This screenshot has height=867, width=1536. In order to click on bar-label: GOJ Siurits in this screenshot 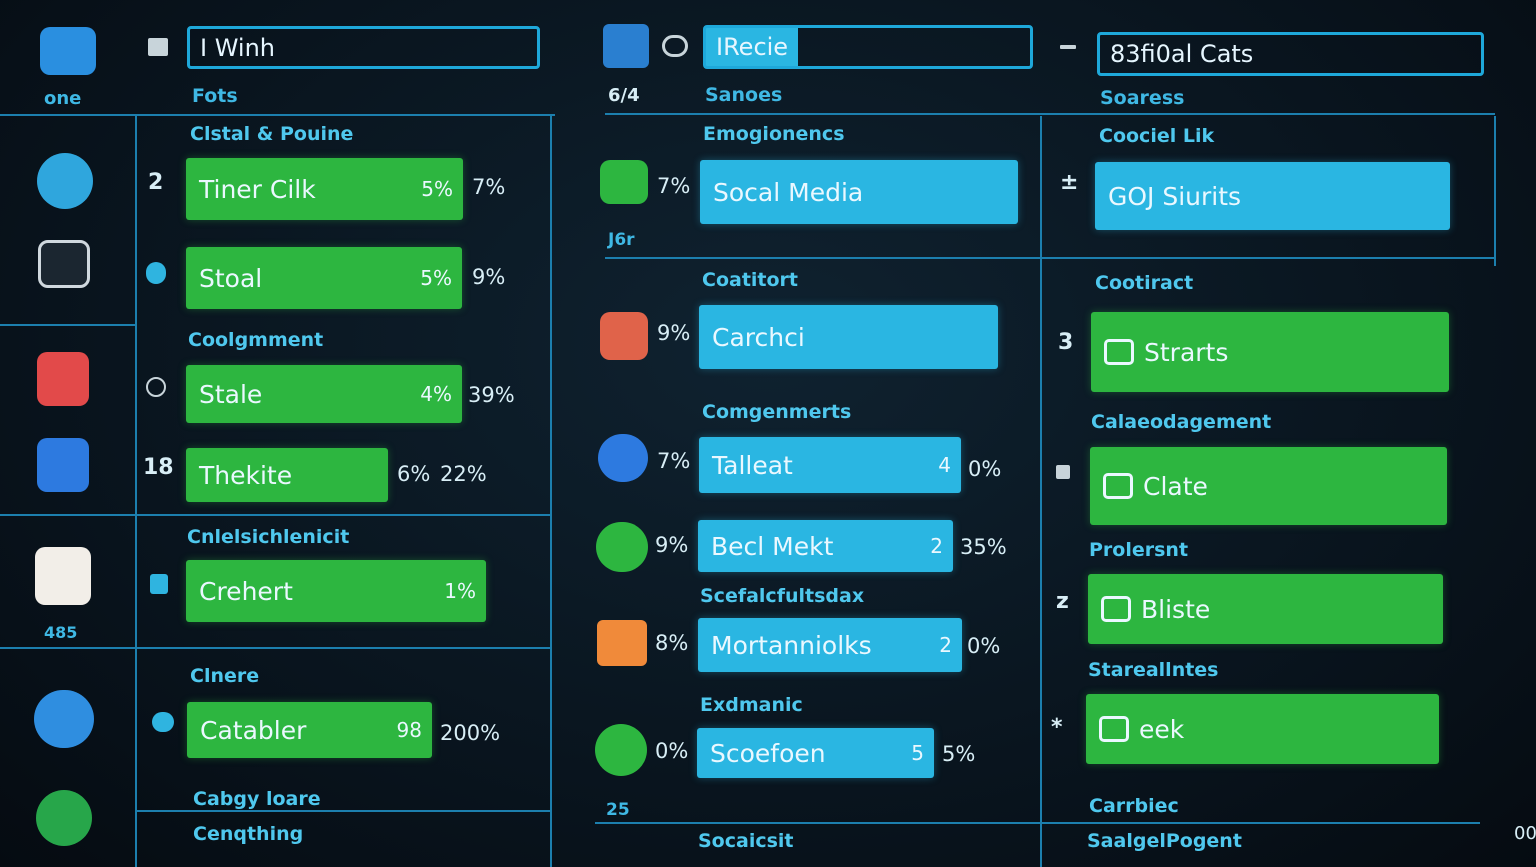, I will do `click(1175, 196)`.